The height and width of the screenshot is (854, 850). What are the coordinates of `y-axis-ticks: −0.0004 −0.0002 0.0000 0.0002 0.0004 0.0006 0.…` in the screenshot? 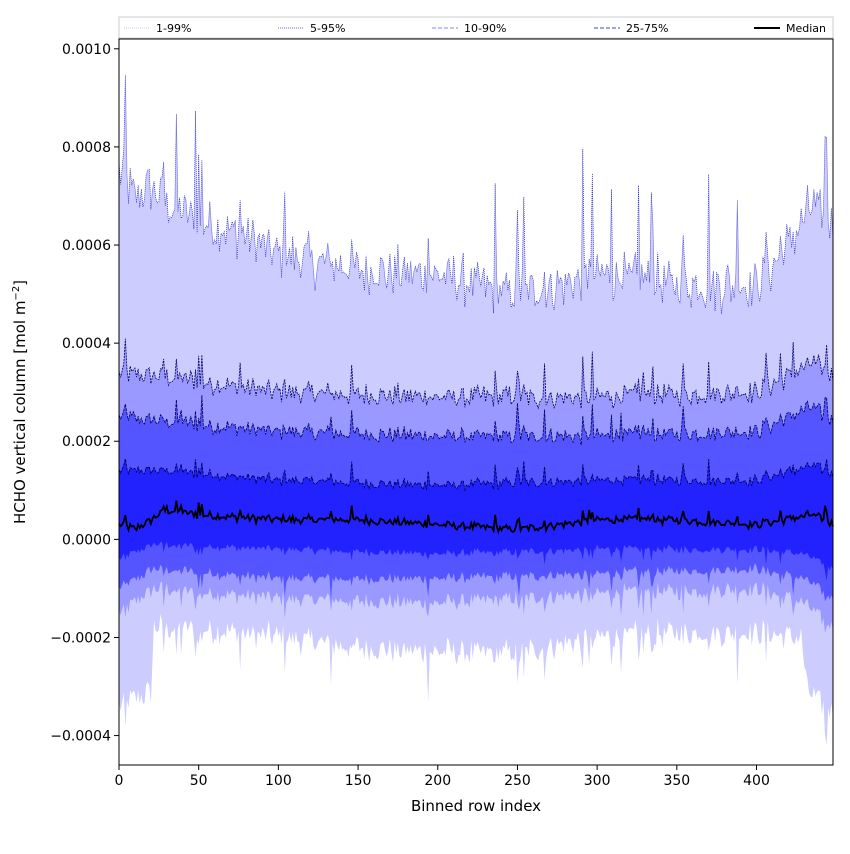 It's located at (84, 393).